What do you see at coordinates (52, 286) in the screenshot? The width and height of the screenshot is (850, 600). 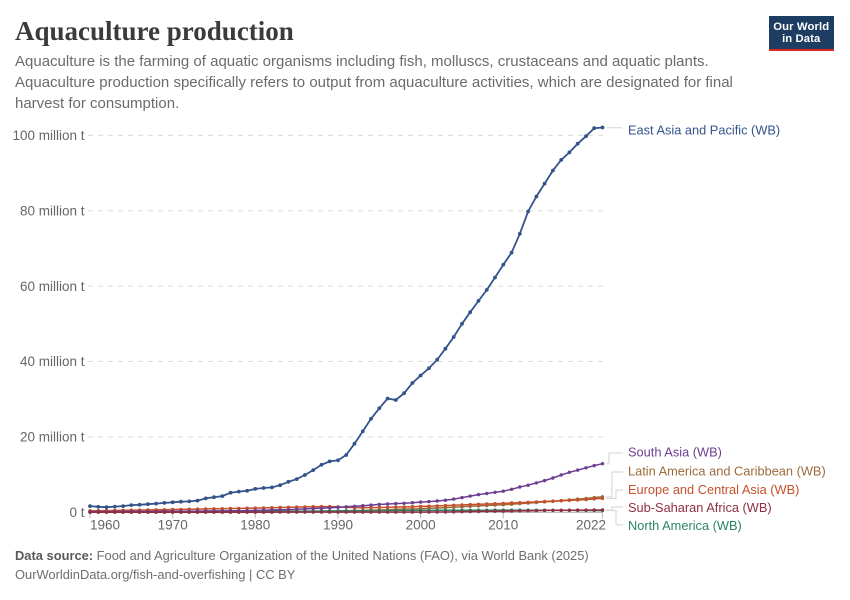 I see `svg-text: 60 million t` at bounding box center [52, 286].